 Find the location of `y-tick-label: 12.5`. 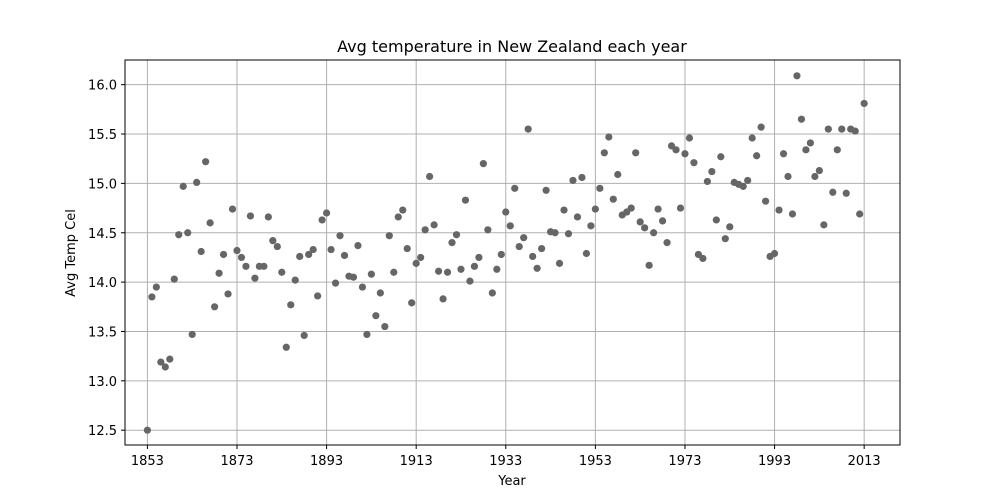

y-tick-label: 12.5 is located at coordinates (102, 431).